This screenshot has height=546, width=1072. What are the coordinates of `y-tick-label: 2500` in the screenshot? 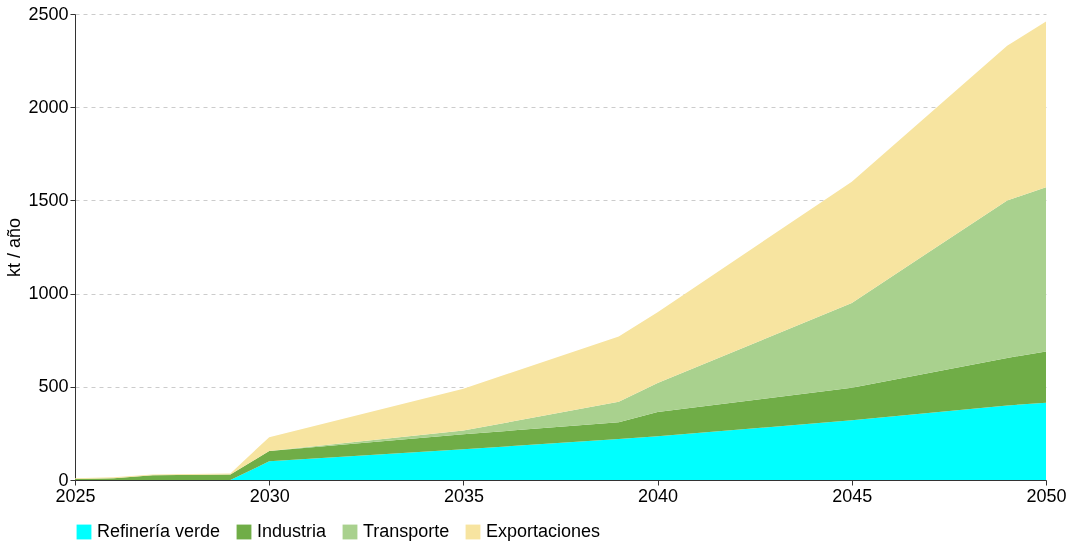 It's located at (48, 13).